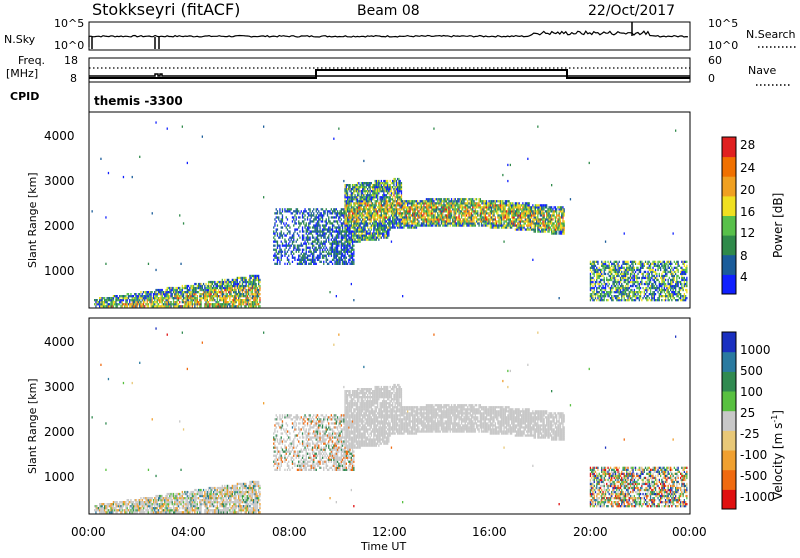 Image resolution: width=800 pixels, height=558 pixels. What do you see at coordinates (715, 60) in the screenshot?
I see `nave-tick-high: 60` at bounding box center [715, 60].